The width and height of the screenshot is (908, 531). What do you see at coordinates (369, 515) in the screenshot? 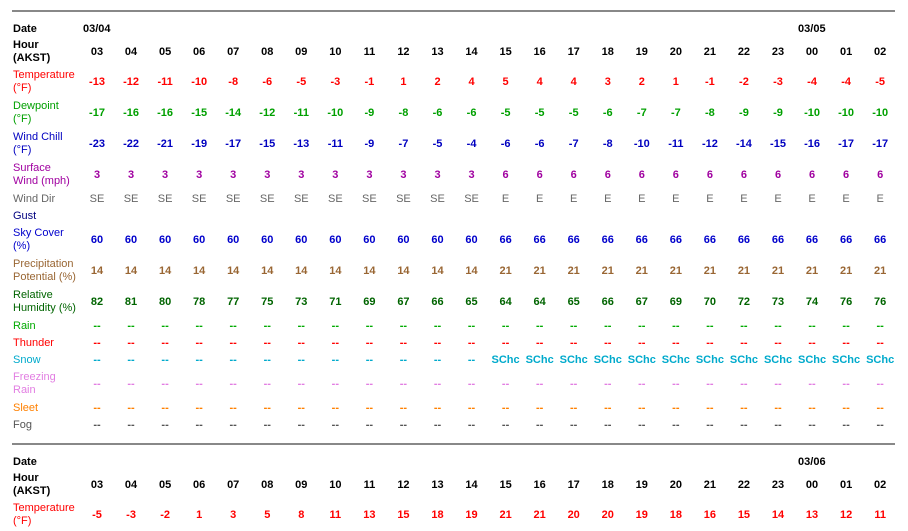
I see `cell-temperature: 13` at bounding box center [369, 515].